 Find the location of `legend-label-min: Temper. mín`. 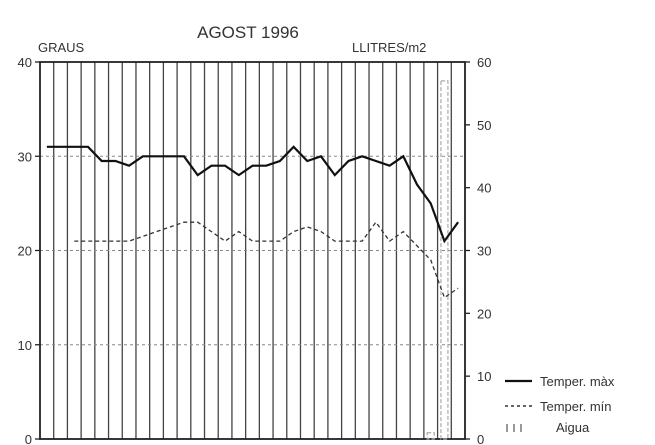

legend-label-min: Temper. mín is located at coordinates (576, 406).